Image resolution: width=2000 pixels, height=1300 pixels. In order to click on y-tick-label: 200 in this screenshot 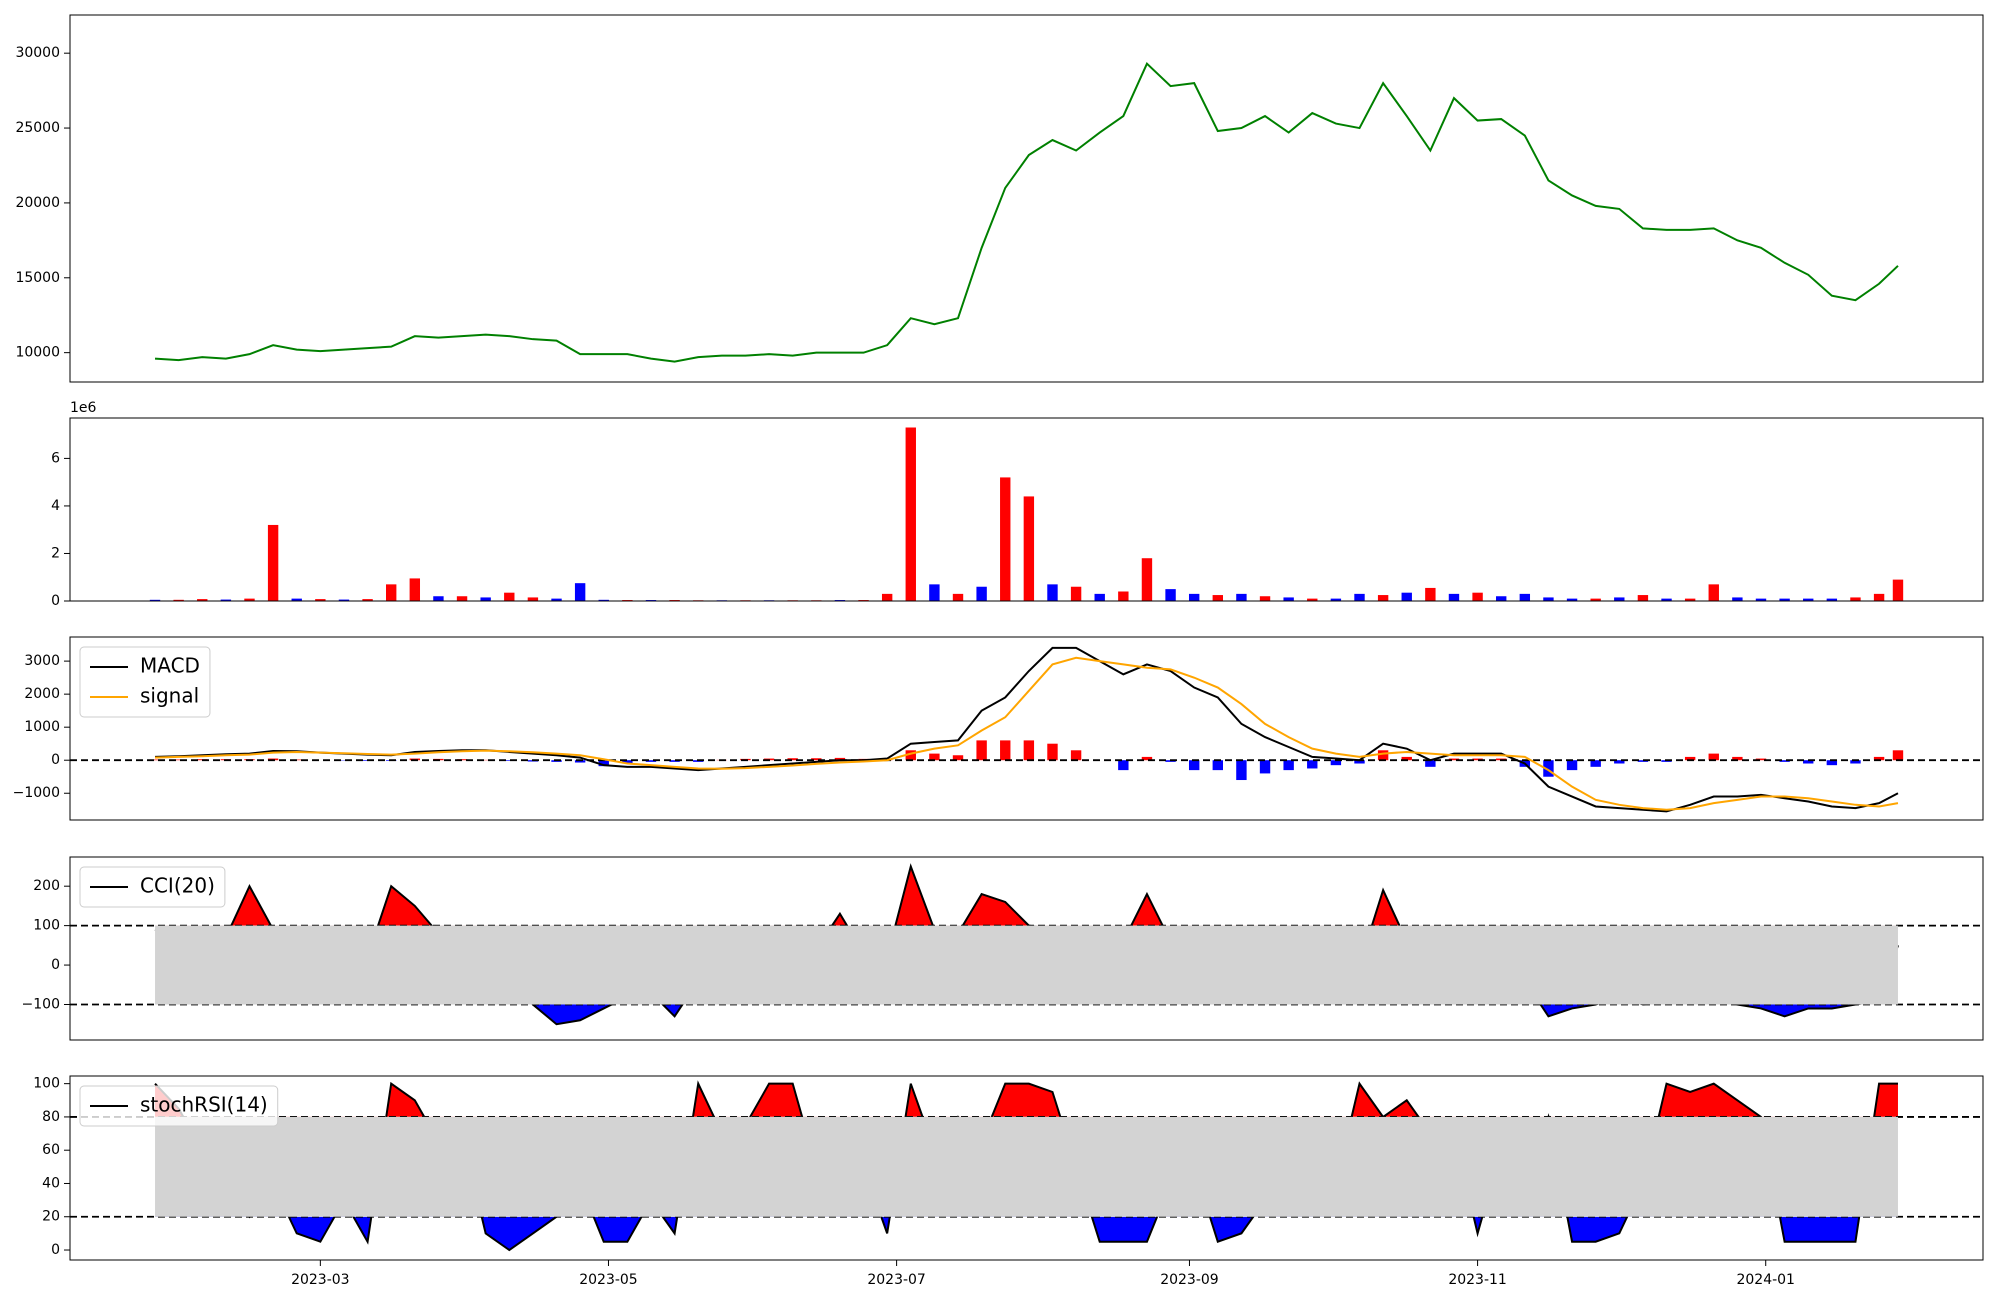, I will do `click(46, 886)`.